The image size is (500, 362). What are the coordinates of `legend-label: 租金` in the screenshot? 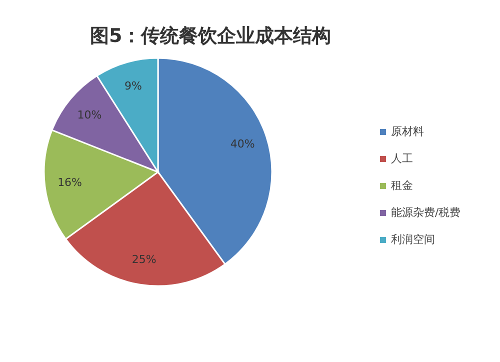 It's located at (402, 185).